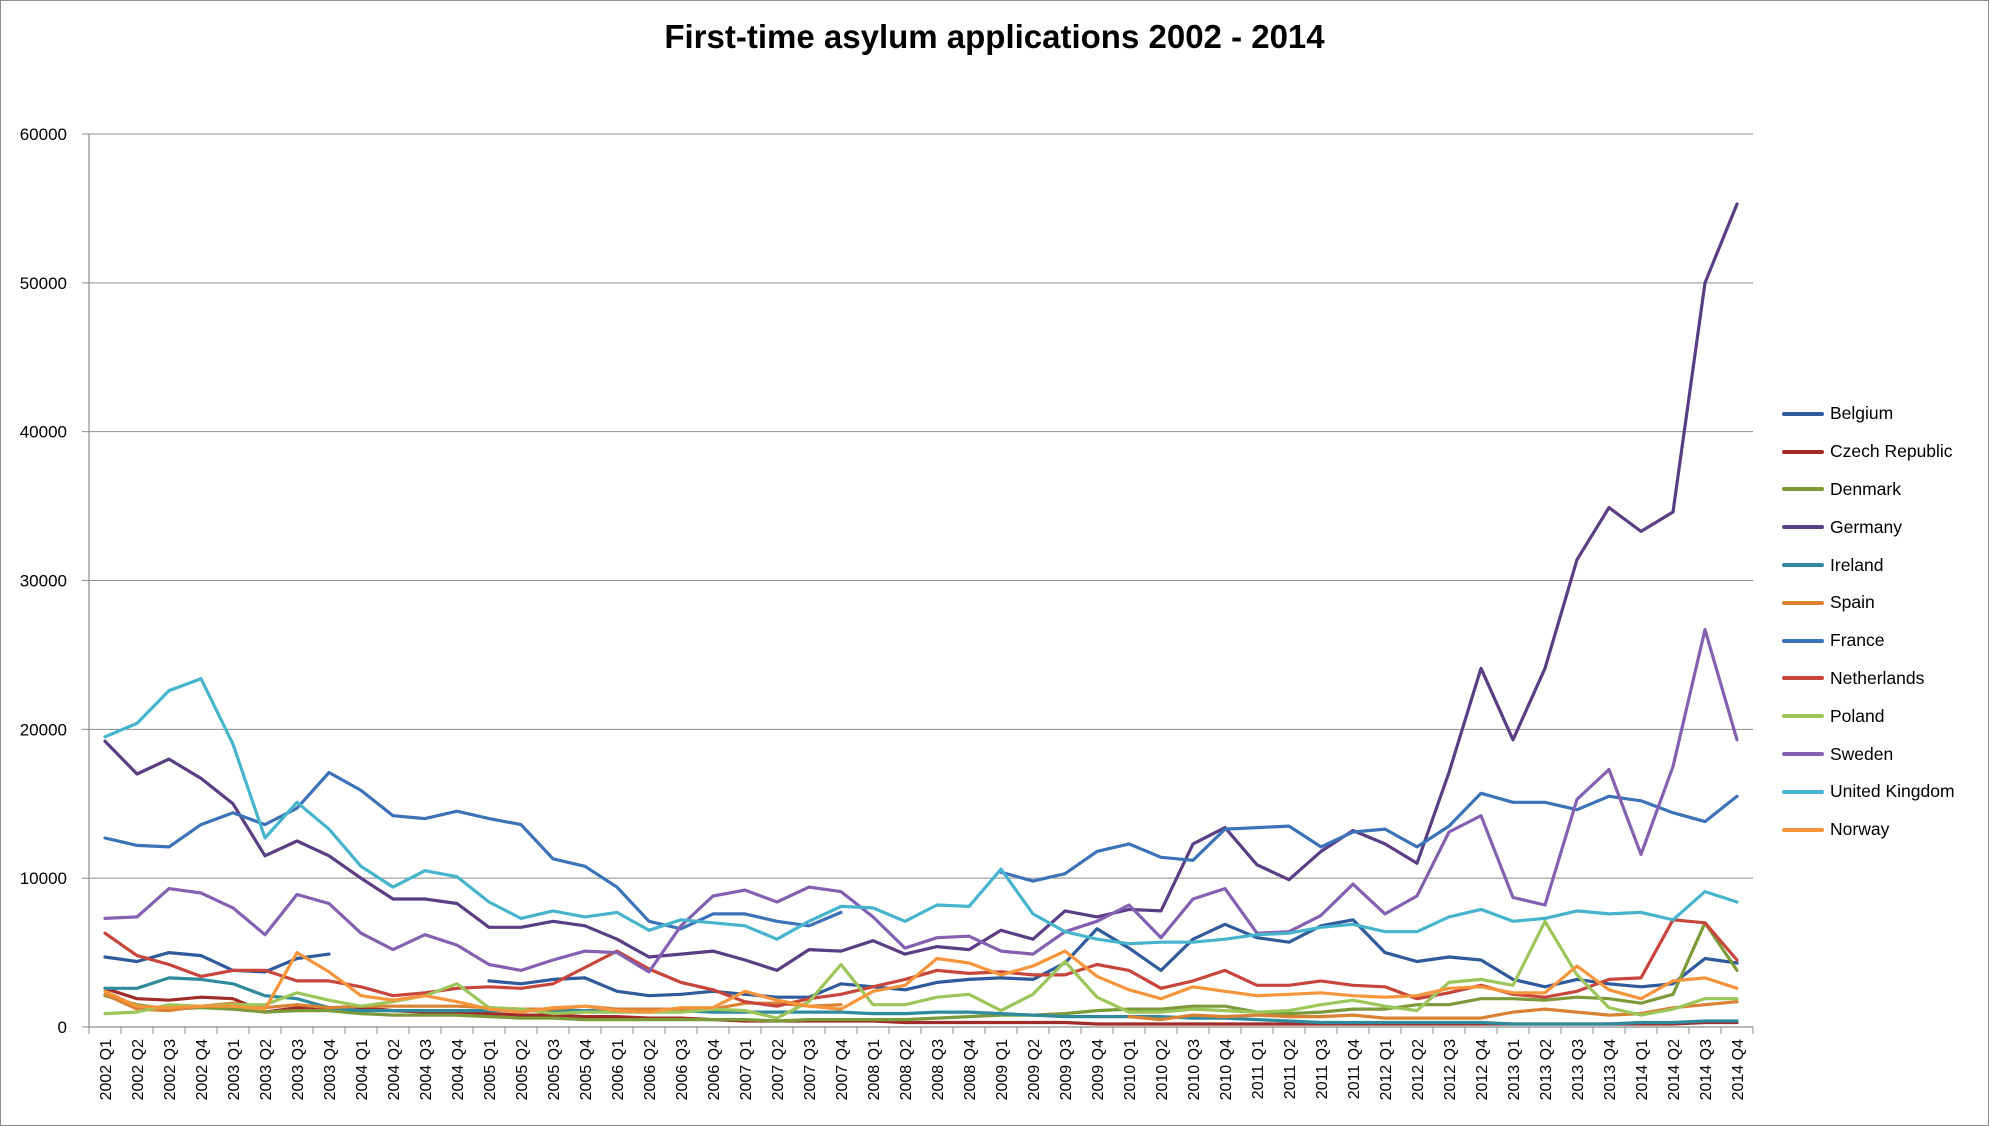  I want to click on x-tick-label: 2012 Q1, so click(1386, 1069).